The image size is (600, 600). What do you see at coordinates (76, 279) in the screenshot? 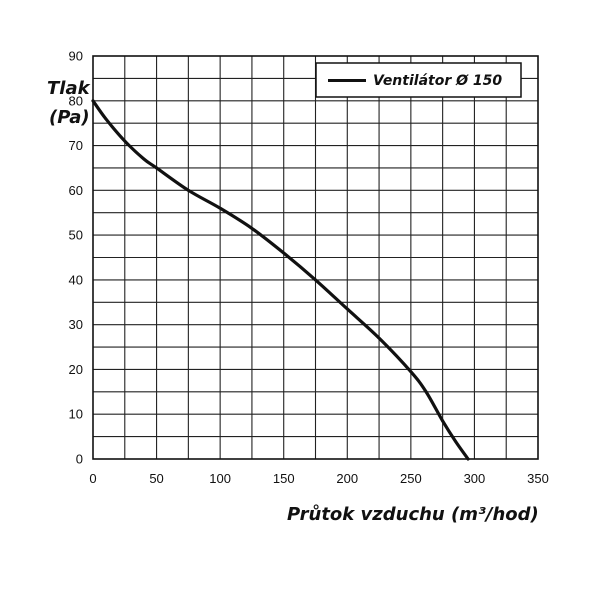
I see `y-tick-label: 40` at bounding box center [76, 279].